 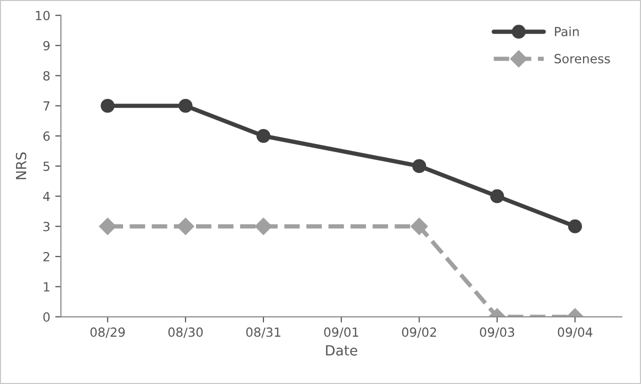 What do you see at coordinates (46, 167) in the screenshot?
I see `y-tick-label: 5` at bounding box center [46, 167].